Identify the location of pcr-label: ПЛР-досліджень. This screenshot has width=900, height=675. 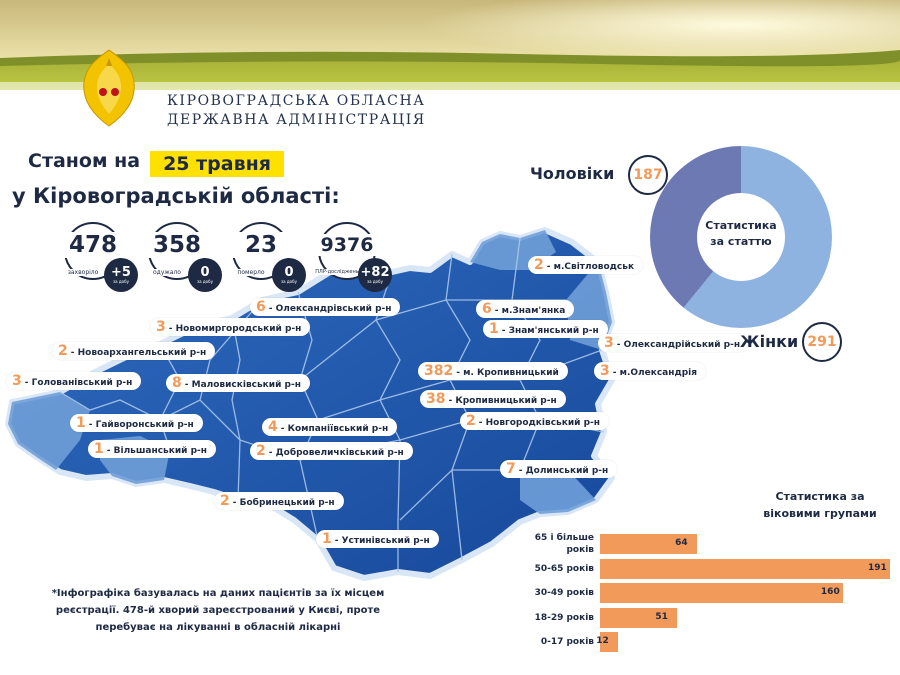
(337, 272).